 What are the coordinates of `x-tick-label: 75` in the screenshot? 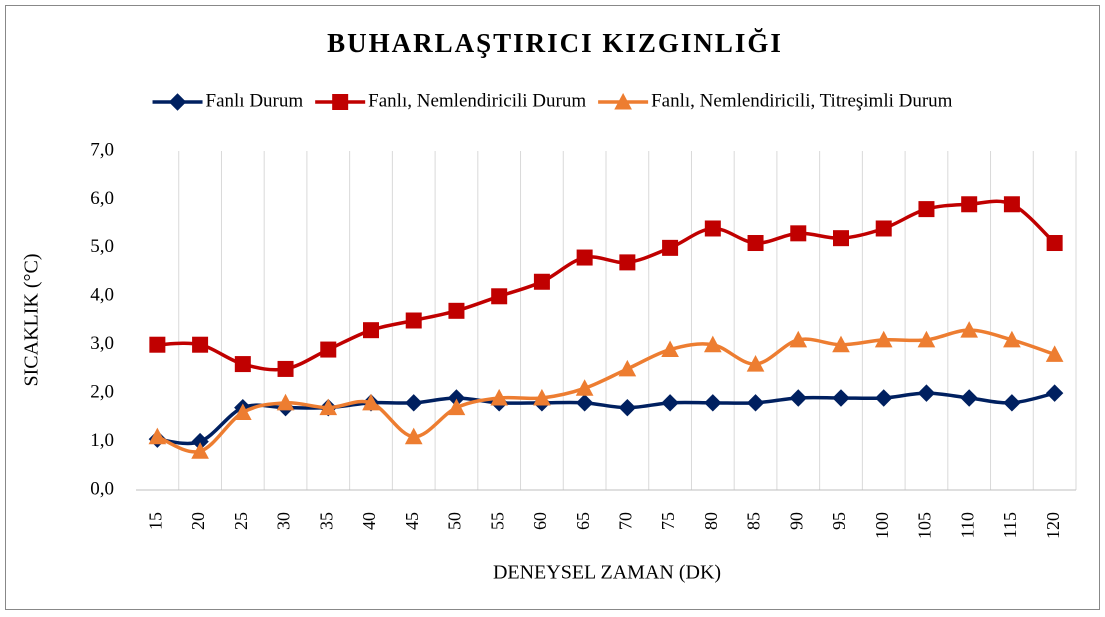 It's located at (668, 521).